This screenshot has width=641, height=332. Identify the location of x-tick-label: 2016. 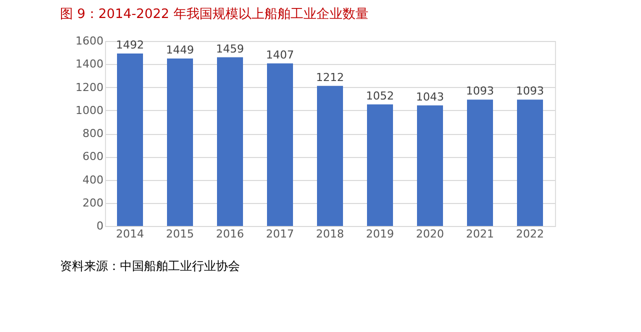
(230, 234).